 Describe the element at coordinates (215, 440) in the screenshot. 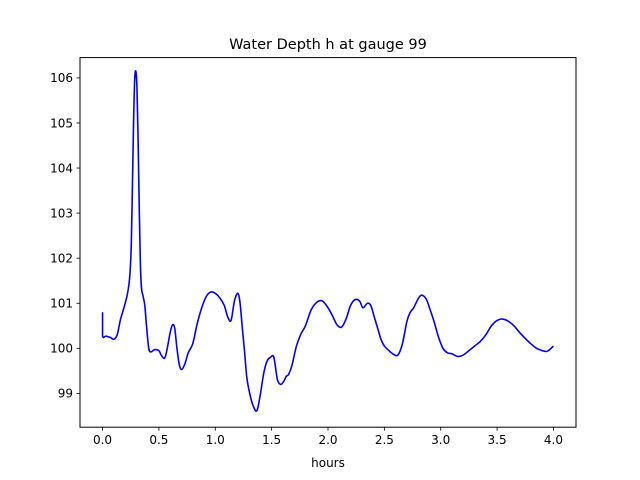

I see `x-tick-label: 1.0` at that location.